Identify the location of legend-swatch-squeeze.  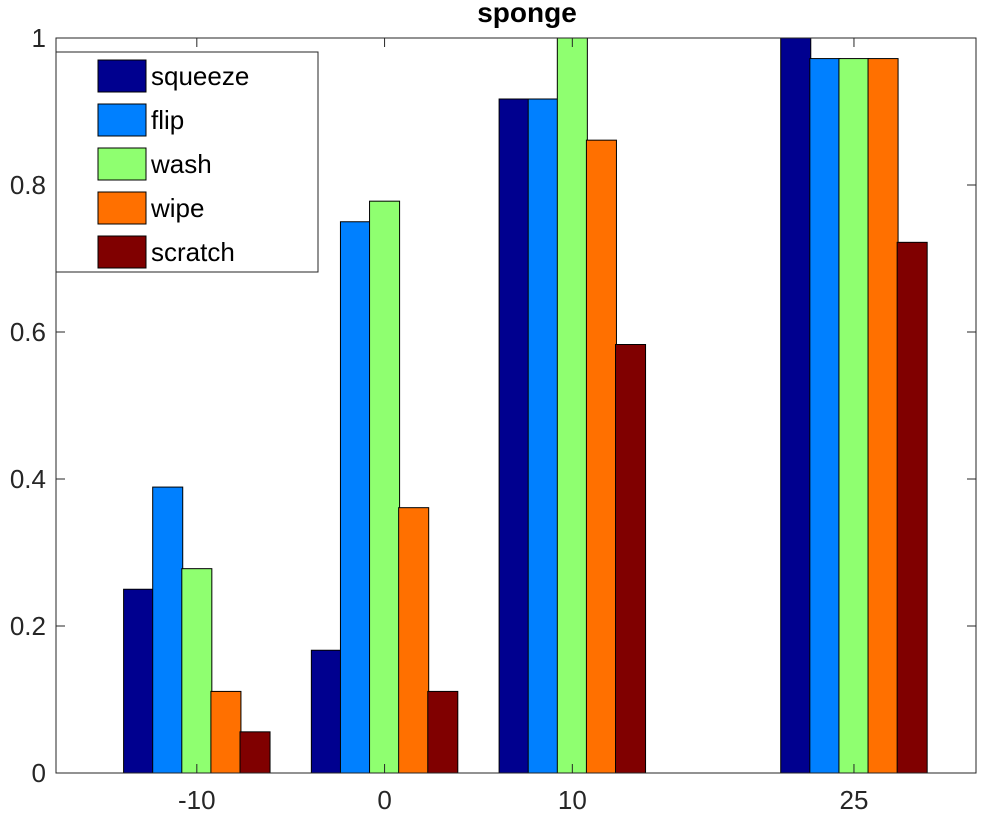
(122, 76).